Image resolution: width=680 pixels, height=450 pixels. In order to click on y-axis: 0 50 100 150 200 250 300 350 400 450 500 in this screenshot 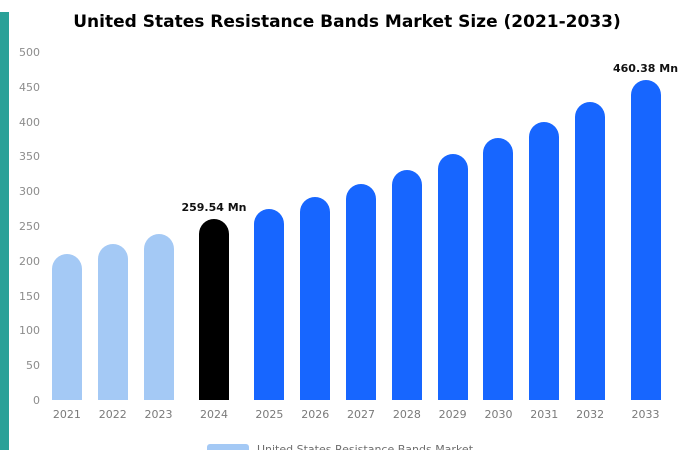, I will do `click(29, 226)`.